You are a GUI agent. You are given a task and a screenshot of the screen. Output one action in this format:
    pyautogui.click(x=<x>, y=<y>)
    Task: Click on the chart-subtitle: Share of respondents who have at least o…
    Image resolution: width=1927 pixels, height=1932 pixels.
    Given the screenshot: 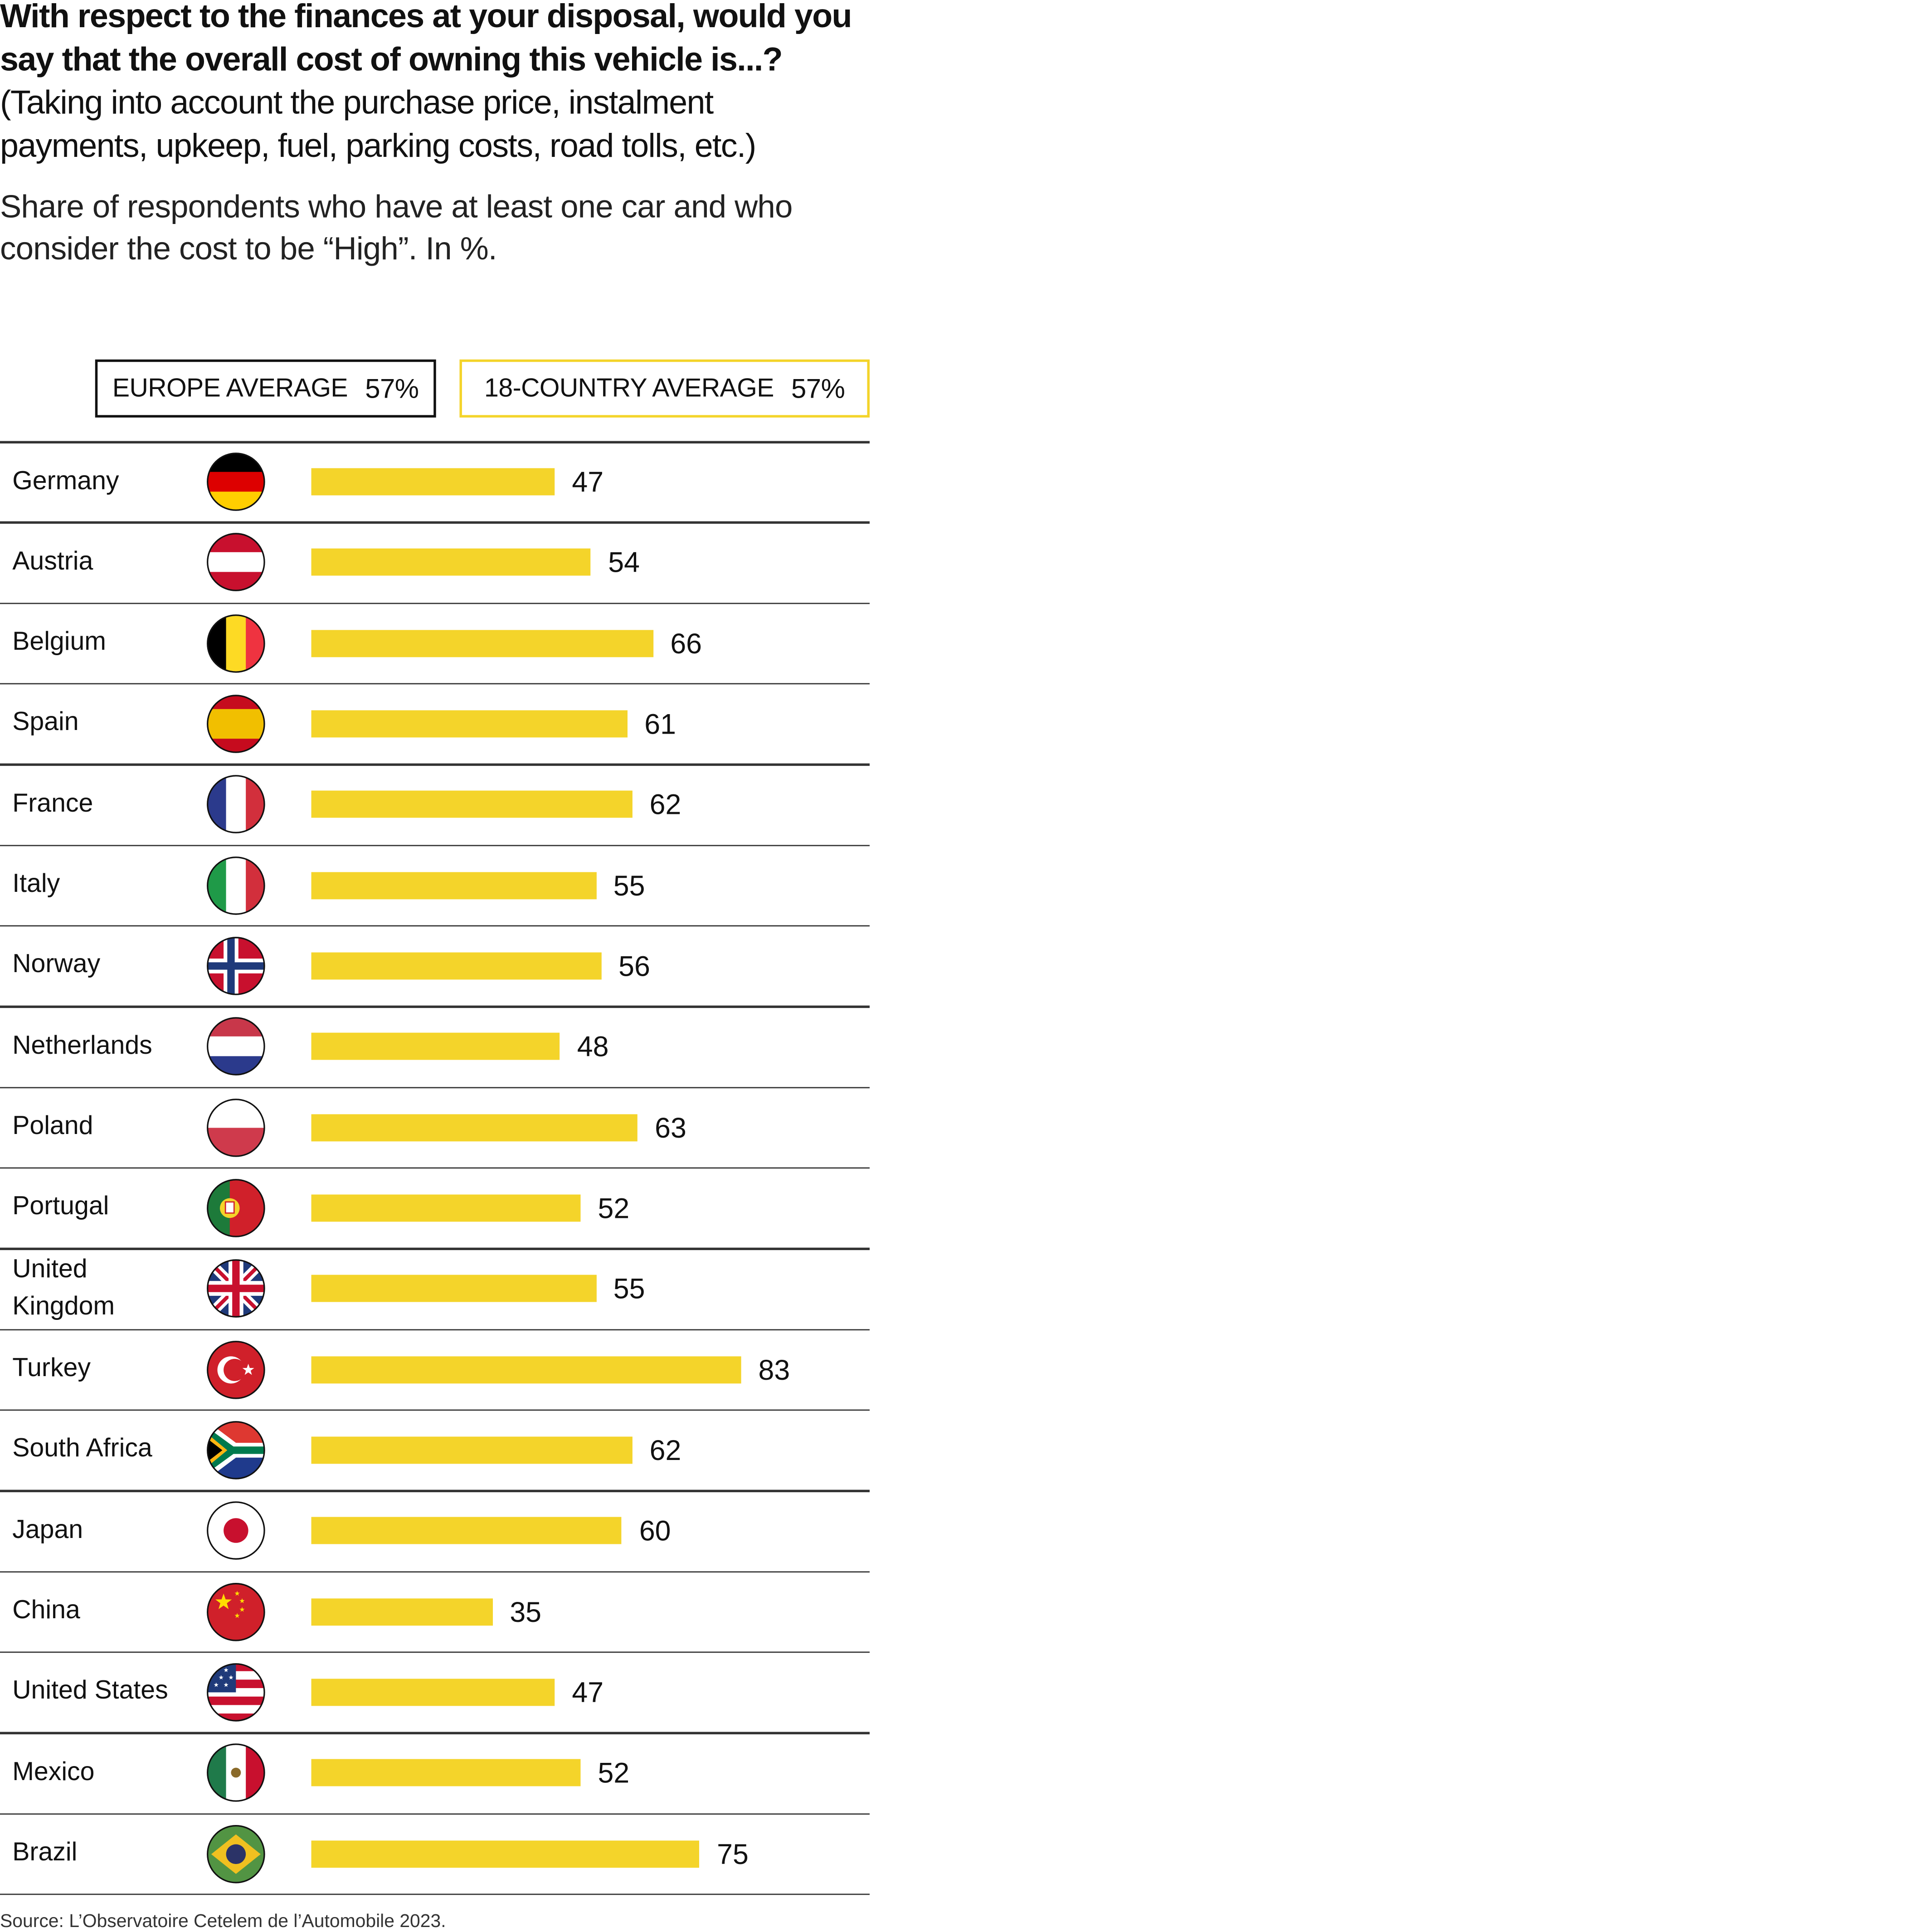 What is the action you would take?
    pyautogui.click(x=396, y=227)
    